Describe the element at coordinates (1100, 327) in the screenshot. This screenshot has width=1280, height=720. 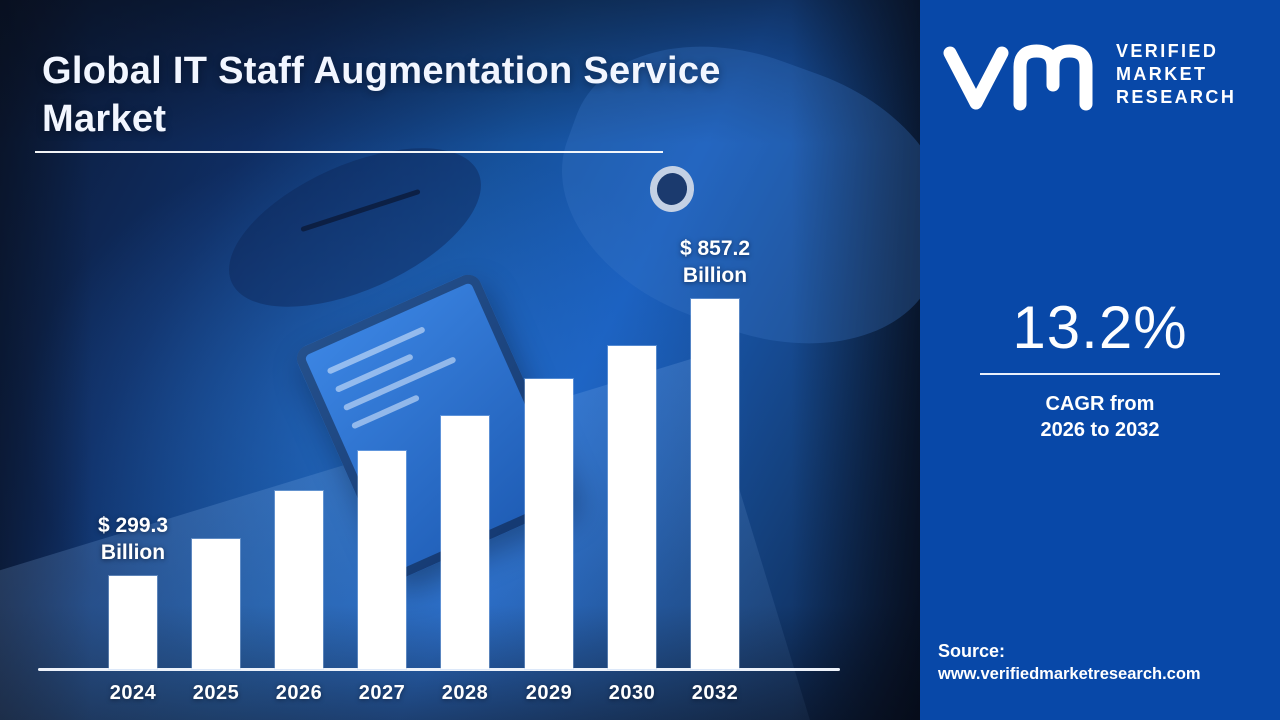
I see `cagr-value: 13.2%` at that location.